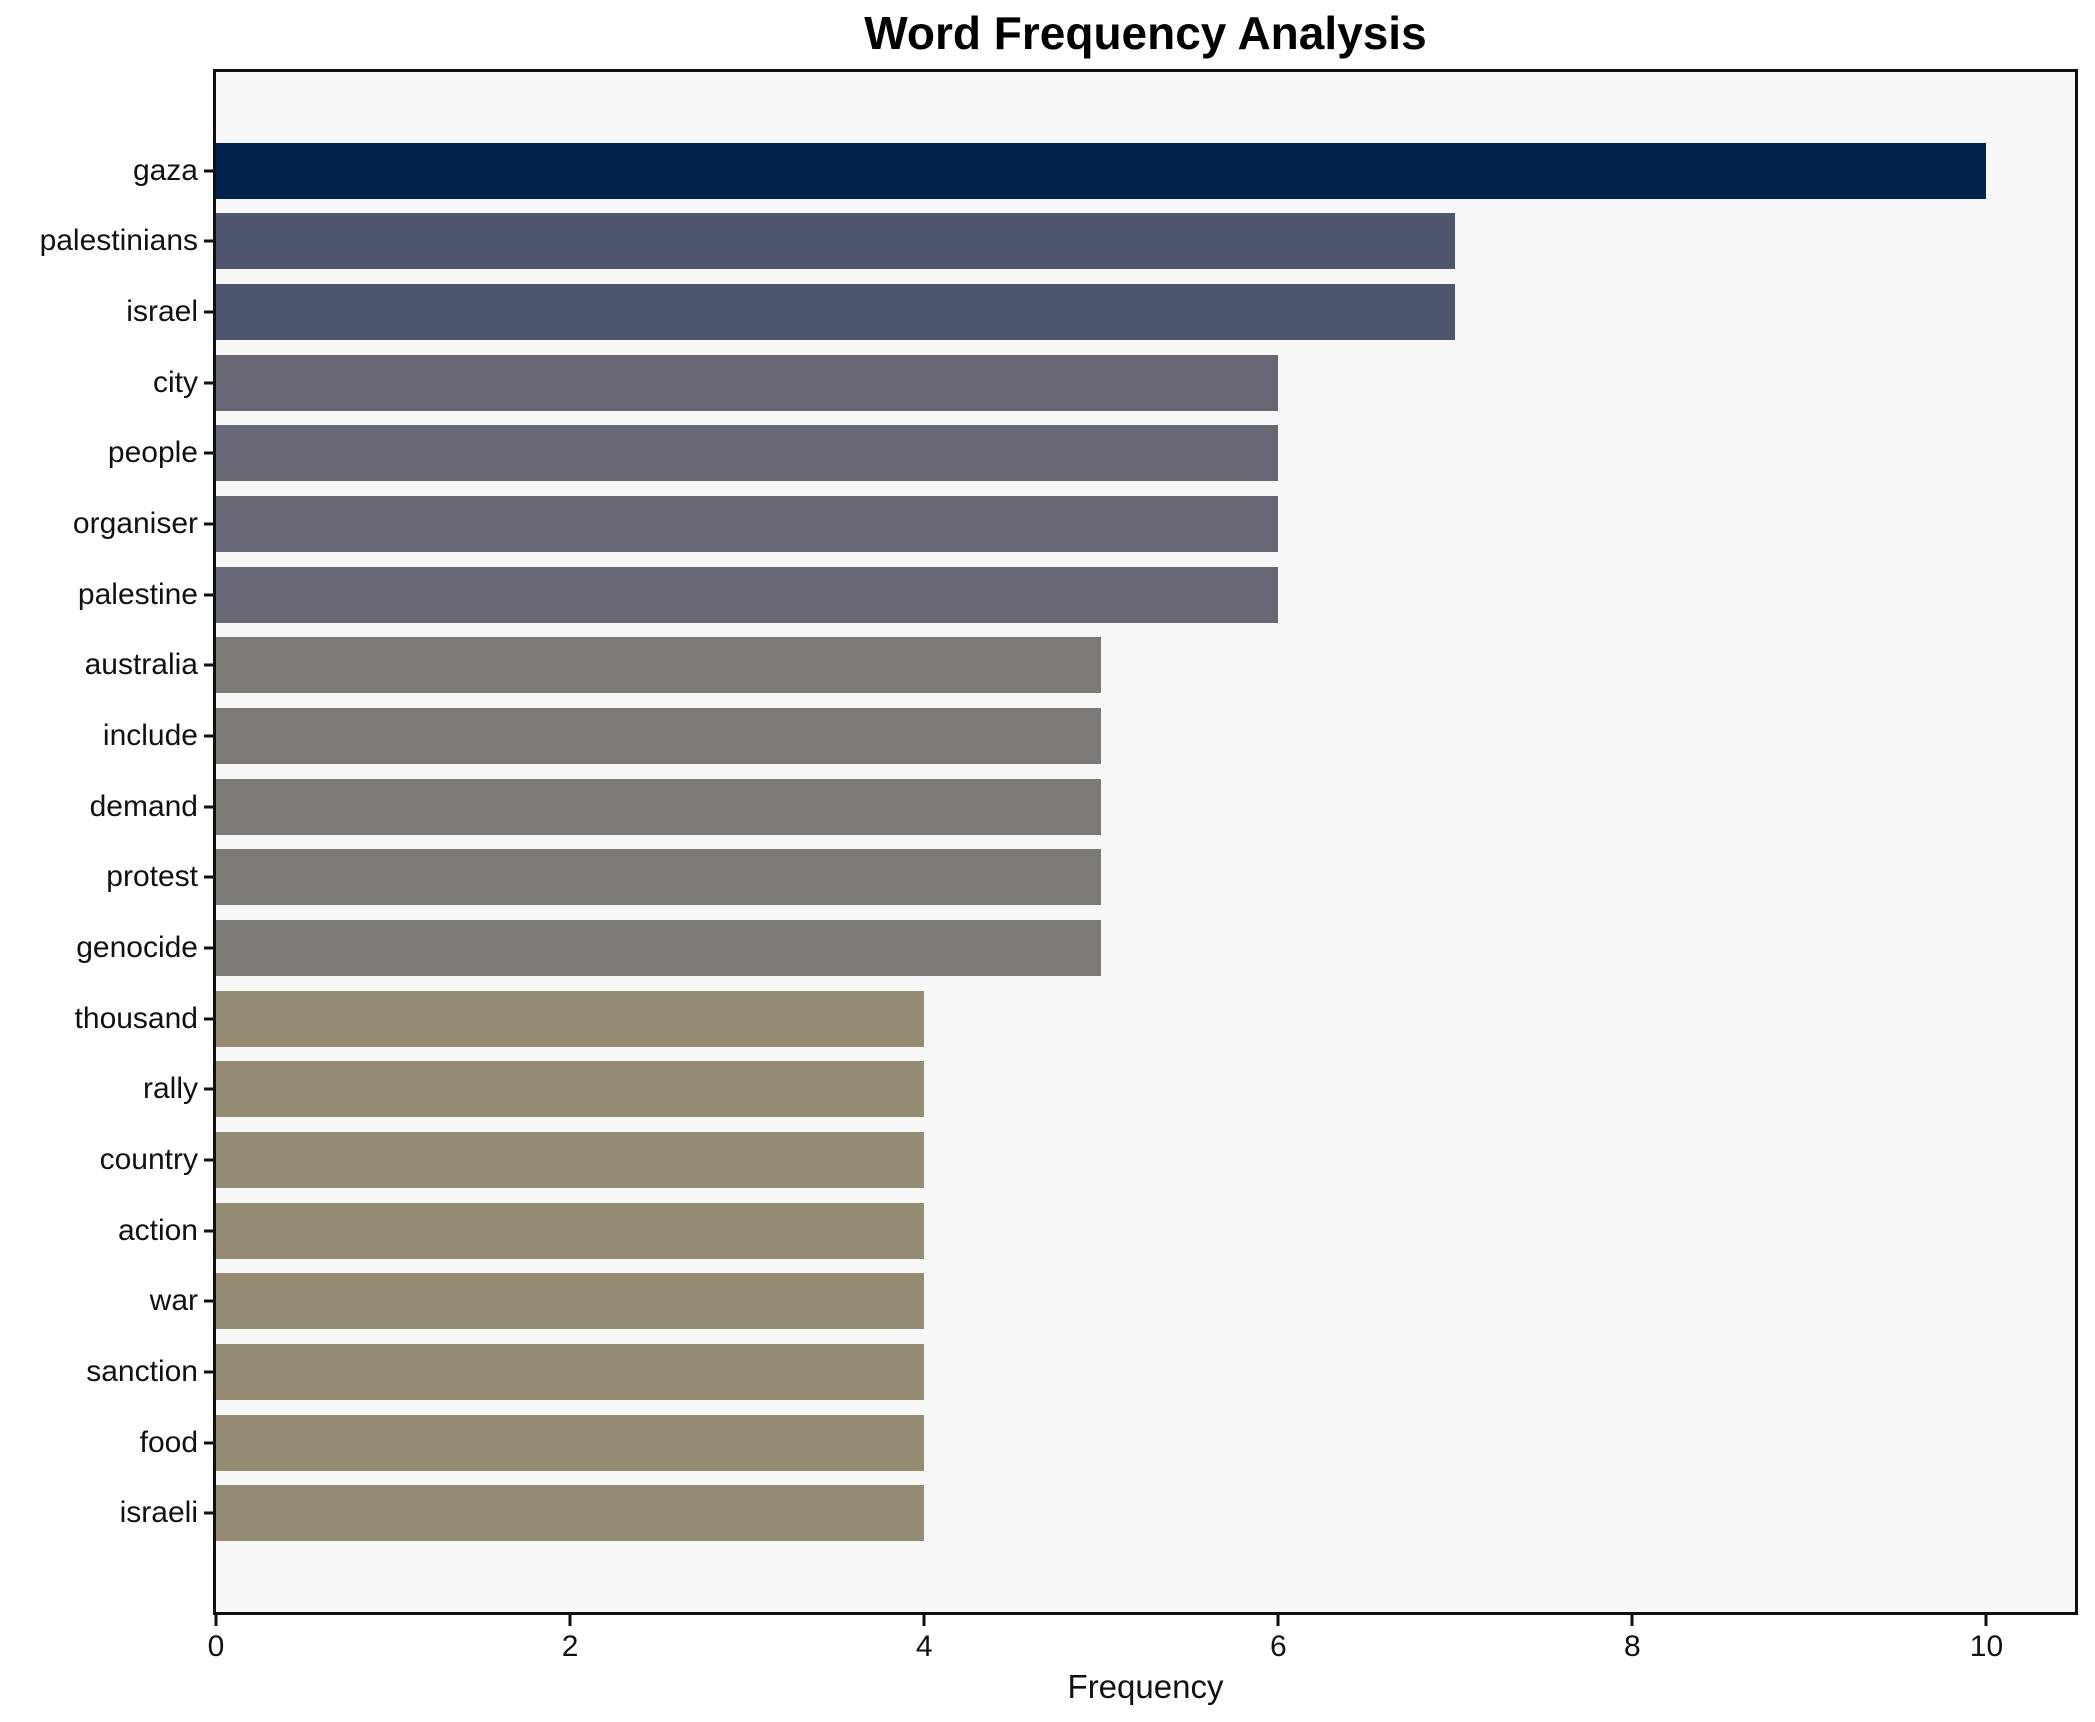  What do you see at coordinates (175, 382) in the screenshot?
I see `y-tick-label-city: city` at bounding box center [175, 382].